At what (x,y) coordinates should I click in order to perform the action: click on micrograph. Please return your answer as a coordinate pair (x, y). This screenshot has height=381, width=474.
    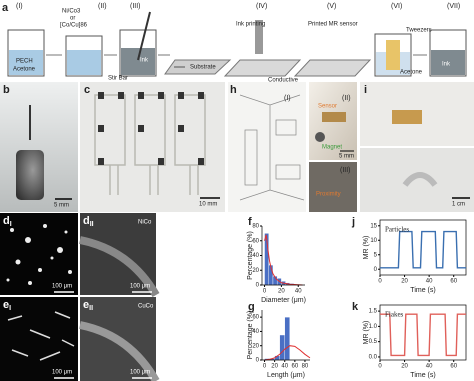
    Looking at the image, I should click on (39, 339).